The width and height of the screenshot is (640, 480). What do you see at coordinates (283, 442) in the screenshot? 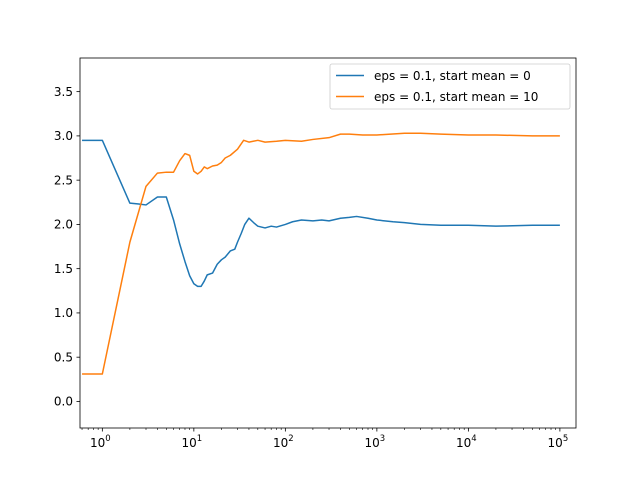
I see `x-tick-label-2: 10²` at bounding box center [283, 442].